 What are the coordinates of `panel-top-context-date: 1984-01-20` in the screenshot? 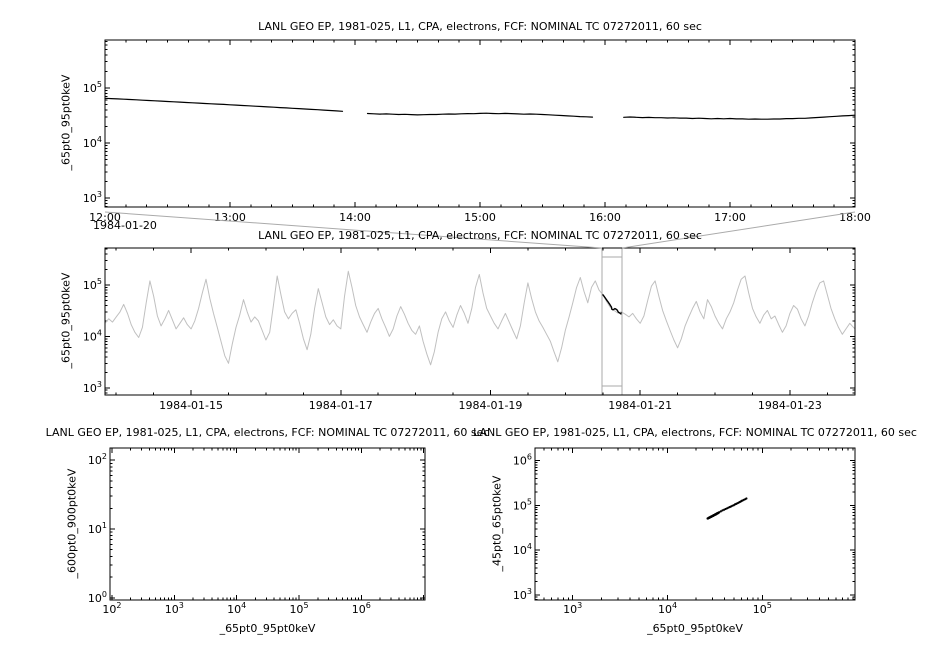 It's located at (125, 225).